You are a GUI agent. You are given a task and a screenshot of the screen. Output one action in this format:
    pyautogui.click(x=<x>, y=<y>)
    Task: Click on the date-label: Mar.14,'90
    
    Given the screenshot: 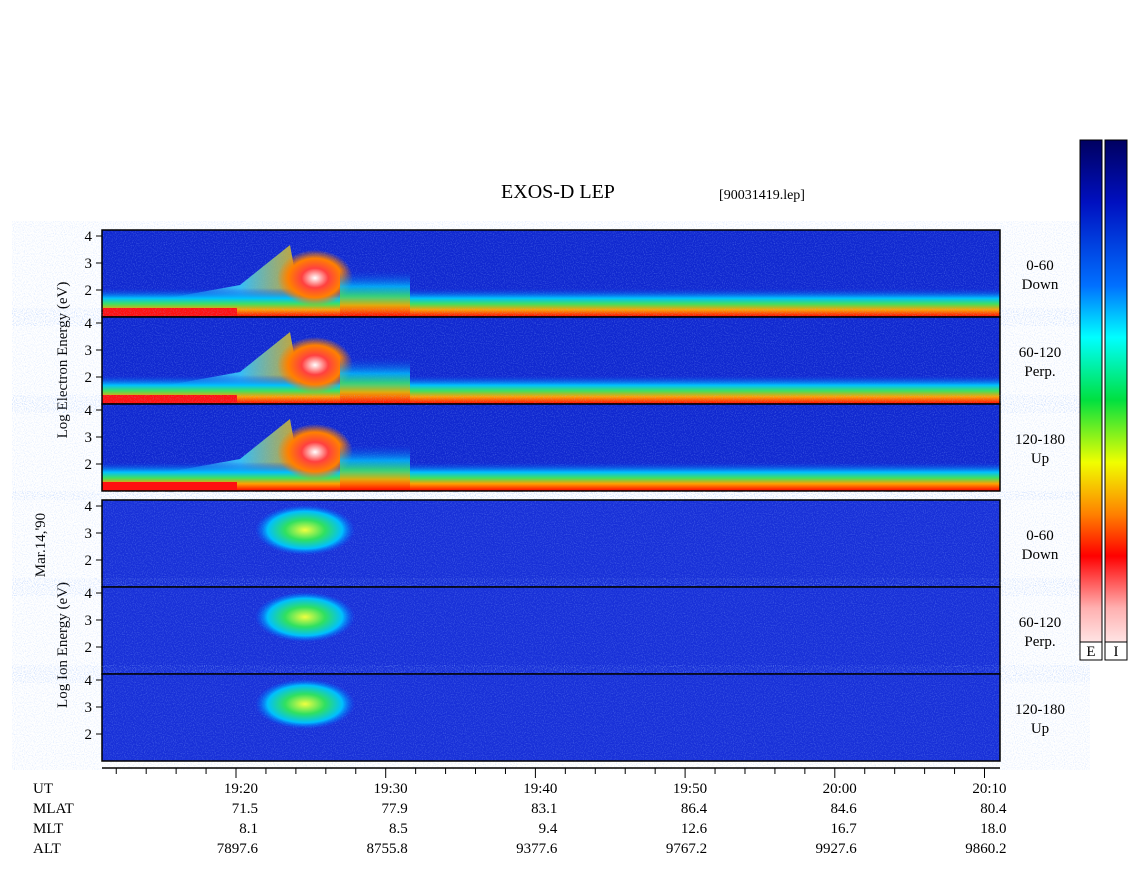 What is the action you would take?
    pyautogui.click(x=41, y=545)
    